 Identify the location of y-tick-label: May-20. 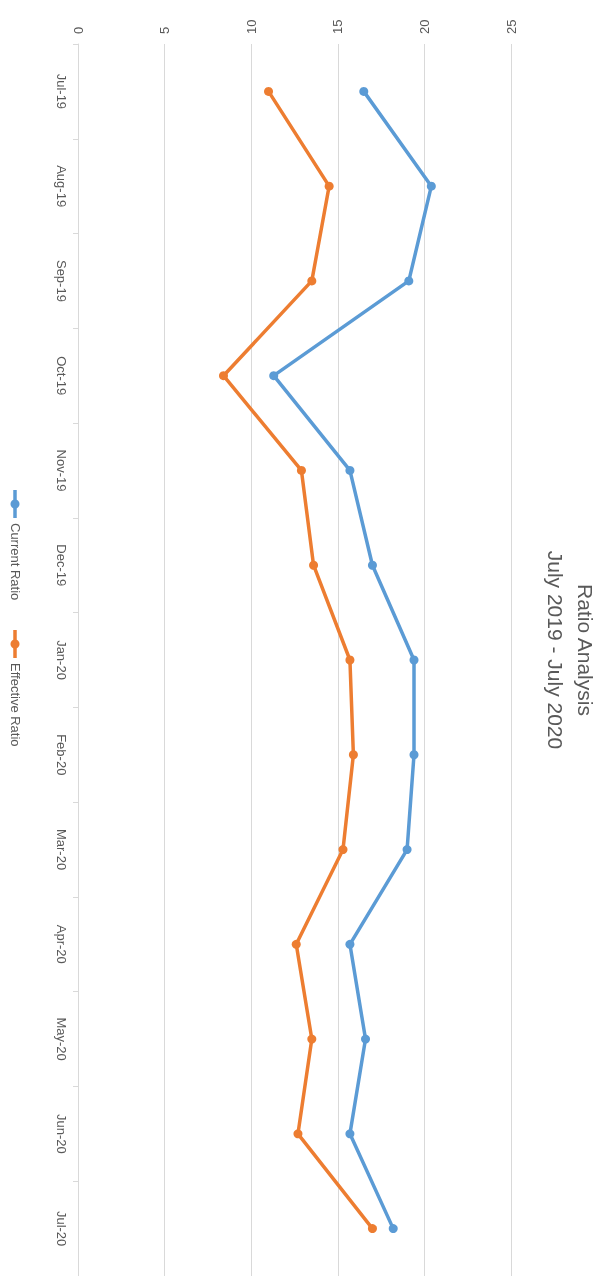
(61, 1039).